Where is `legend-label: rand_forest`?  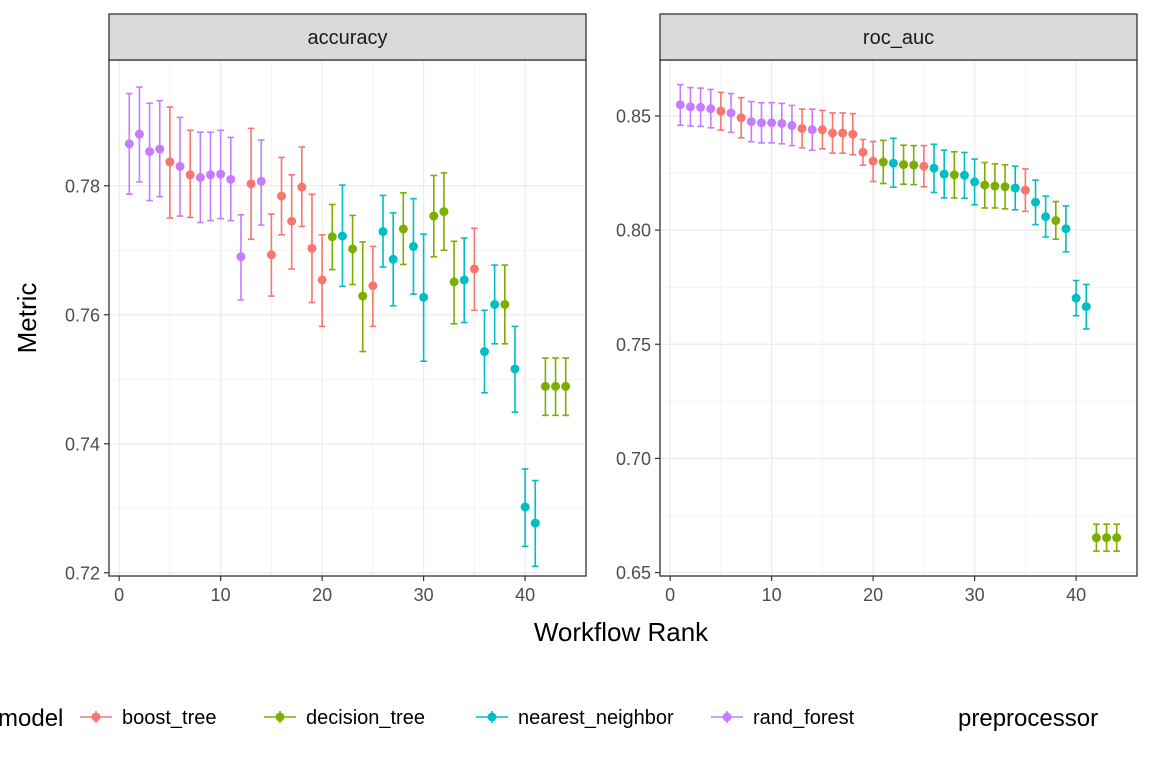
legend-label: rand_forest is located at coordinates (804, 718).